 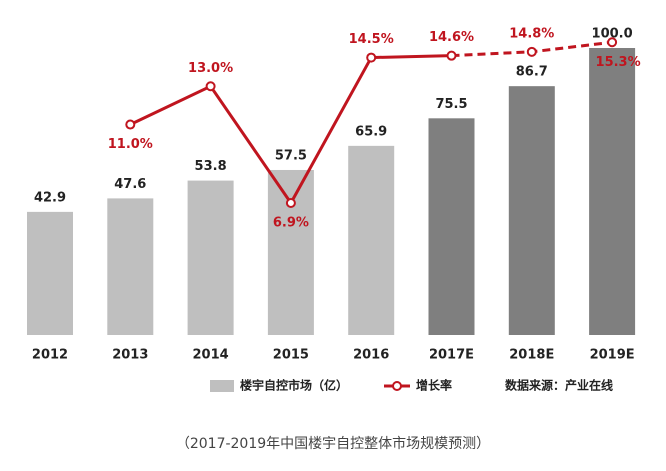 I want to click on bar-value-label: 53.8, so click(x=211, y=166).